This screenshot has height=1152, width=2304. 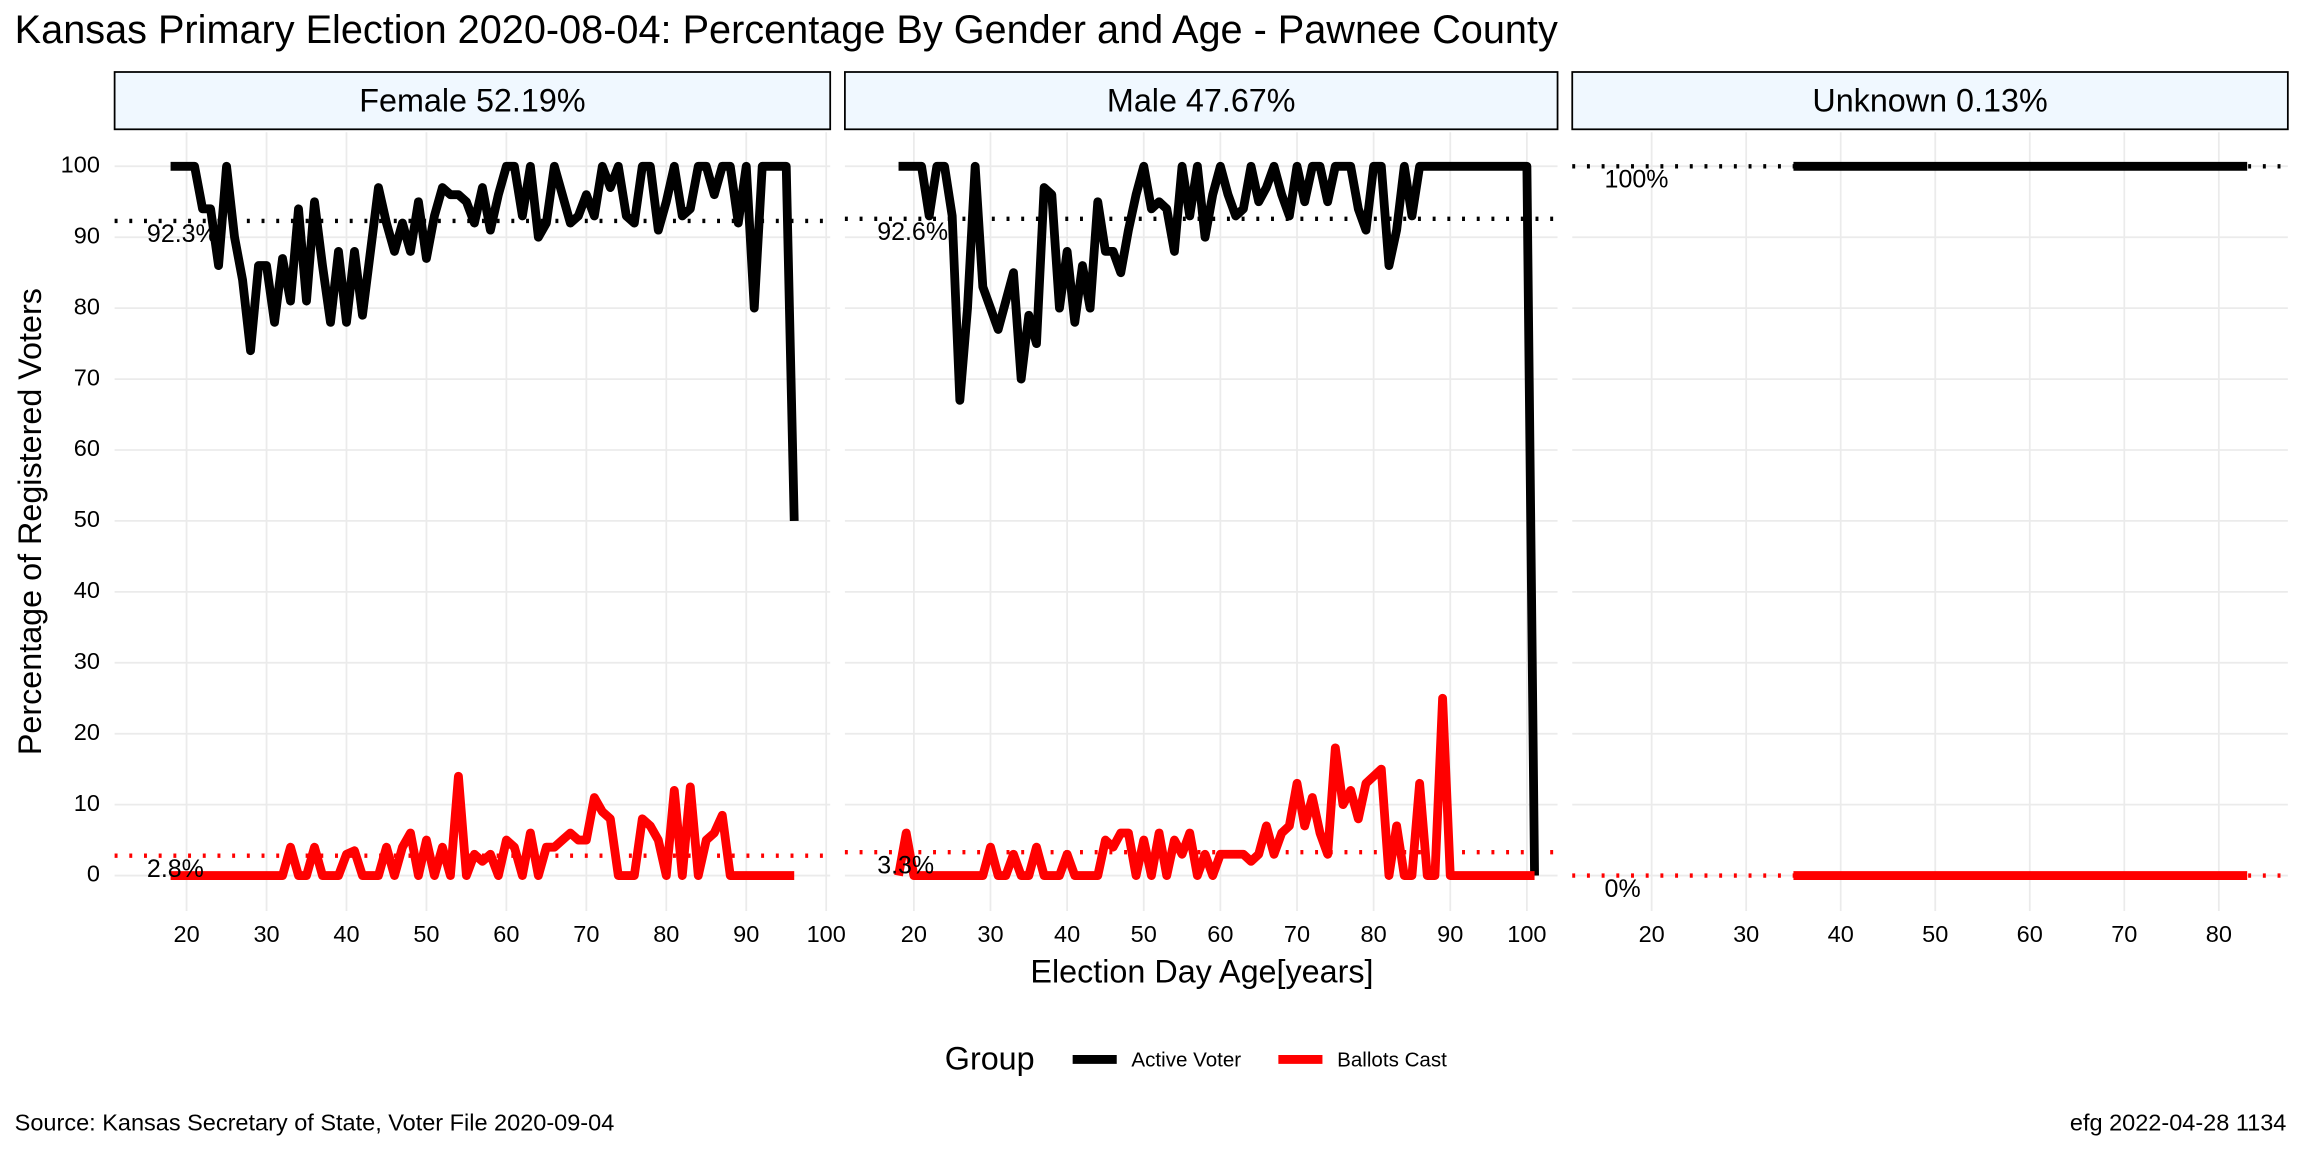 I want to click on facet-strip-label: Female 52.19%, so click(x=472, y=100).